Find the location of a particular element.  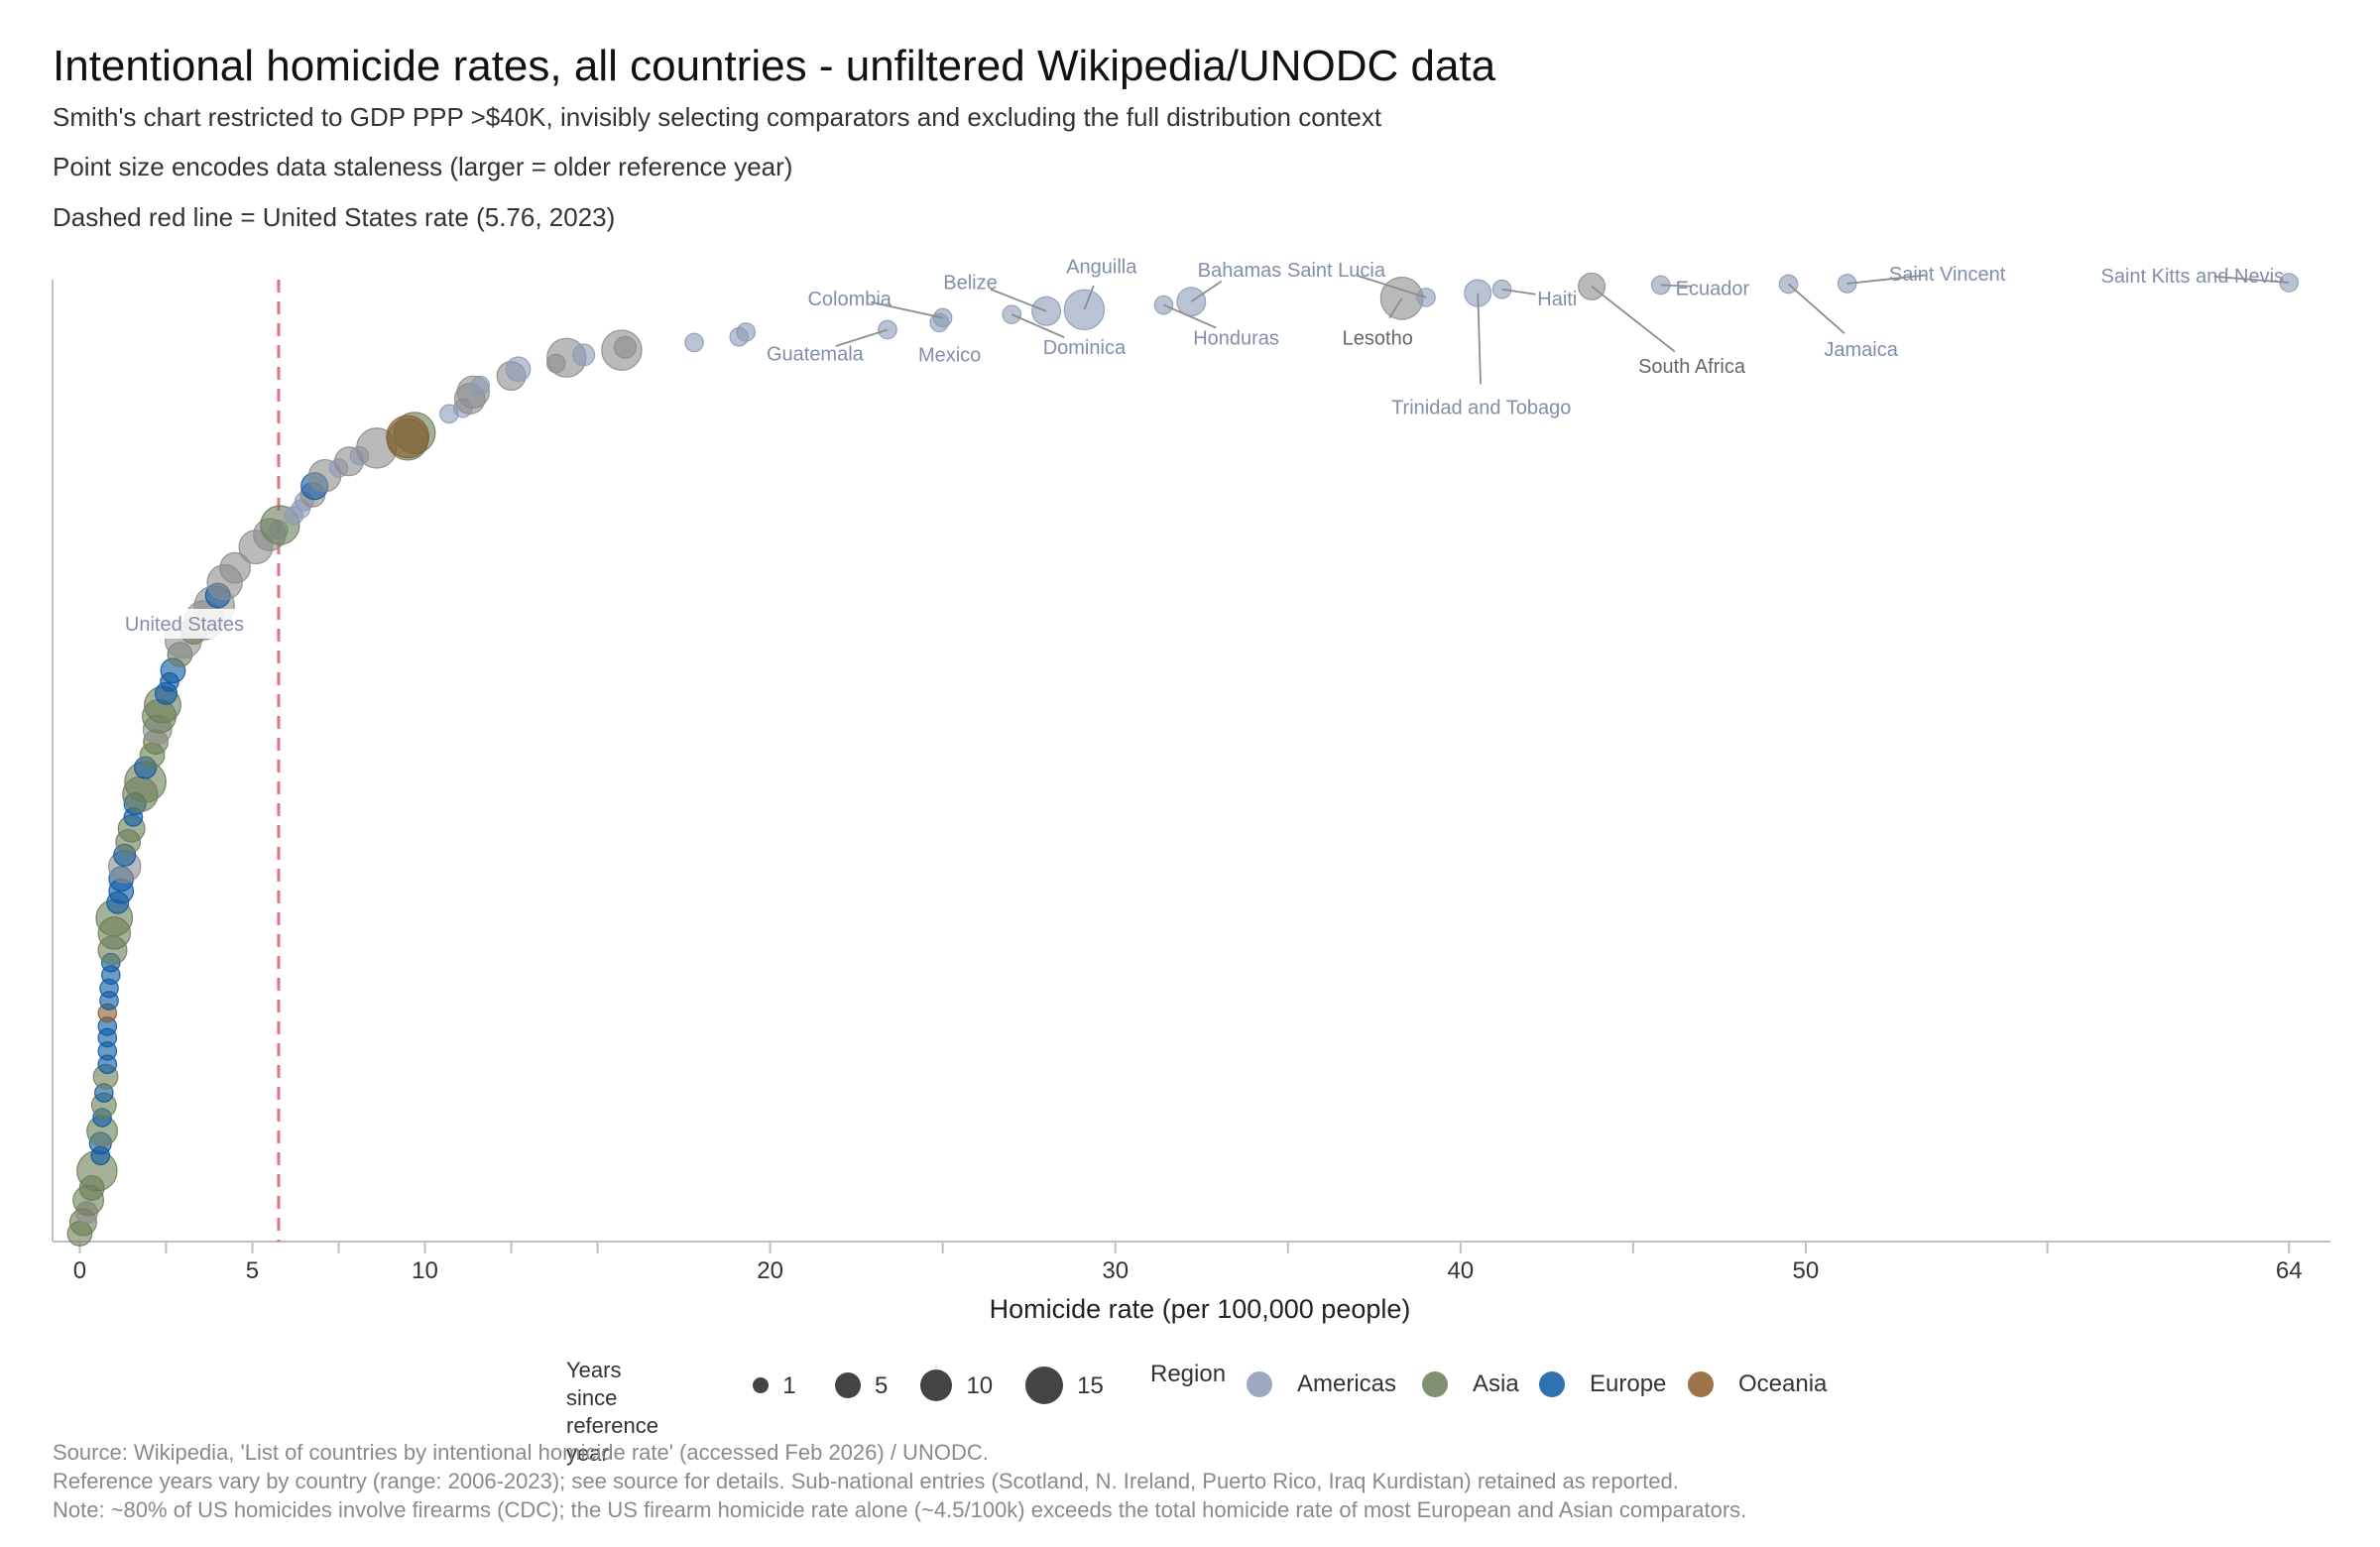

point-label-ecuador: Ecuador is located at coordinates (1713, 288).